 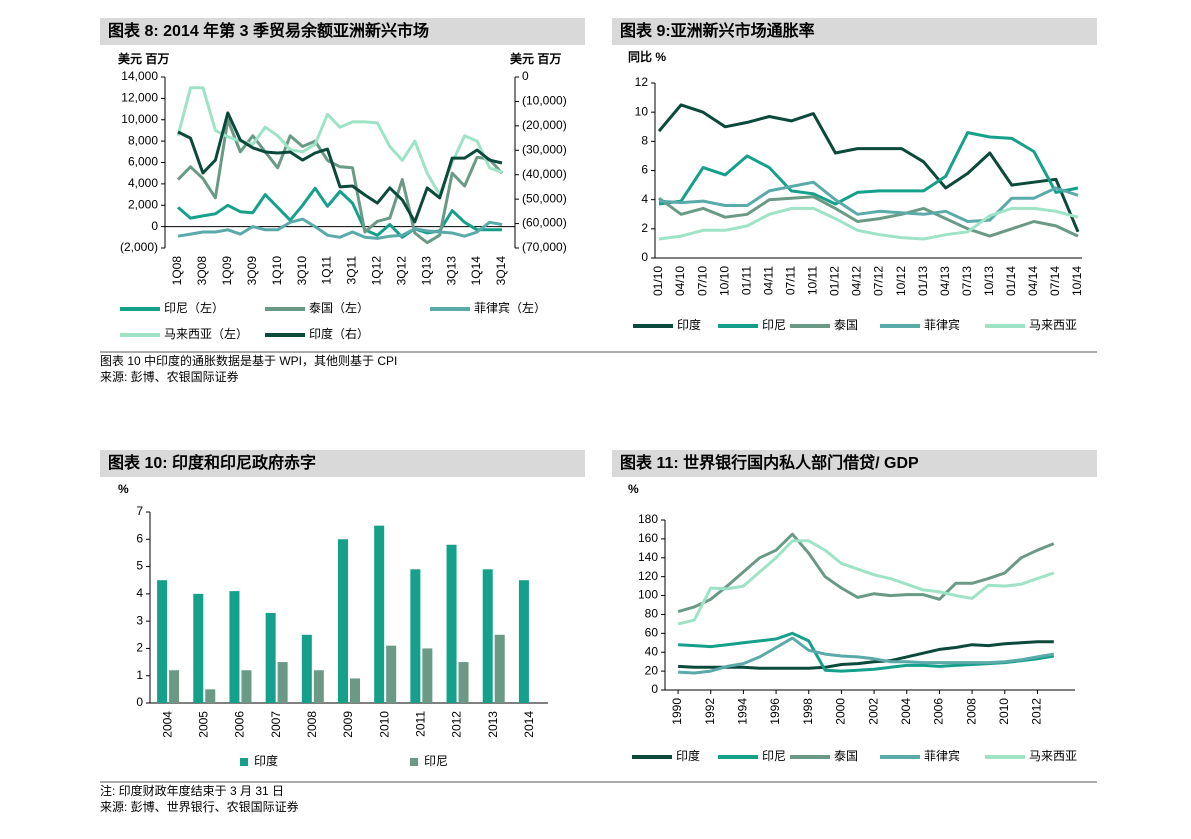 I want to click on x-tick-label: 3Q09, so click(x=252, y=271).